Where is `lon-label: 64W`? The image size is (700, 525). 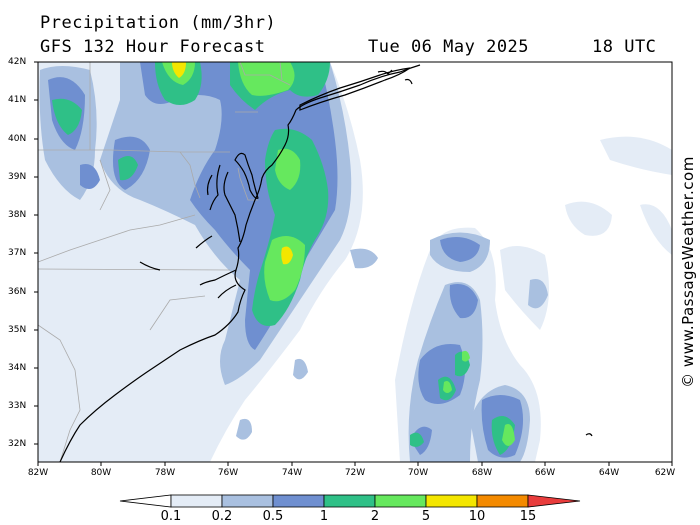 lon-label: 64W is located at coordinates (609, 473).